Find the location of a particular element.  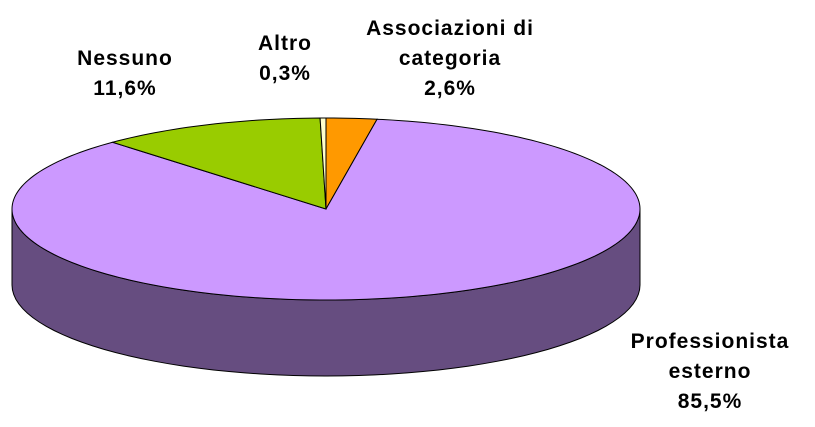

category-name: Nessuno is located at coordinates (125, 58).